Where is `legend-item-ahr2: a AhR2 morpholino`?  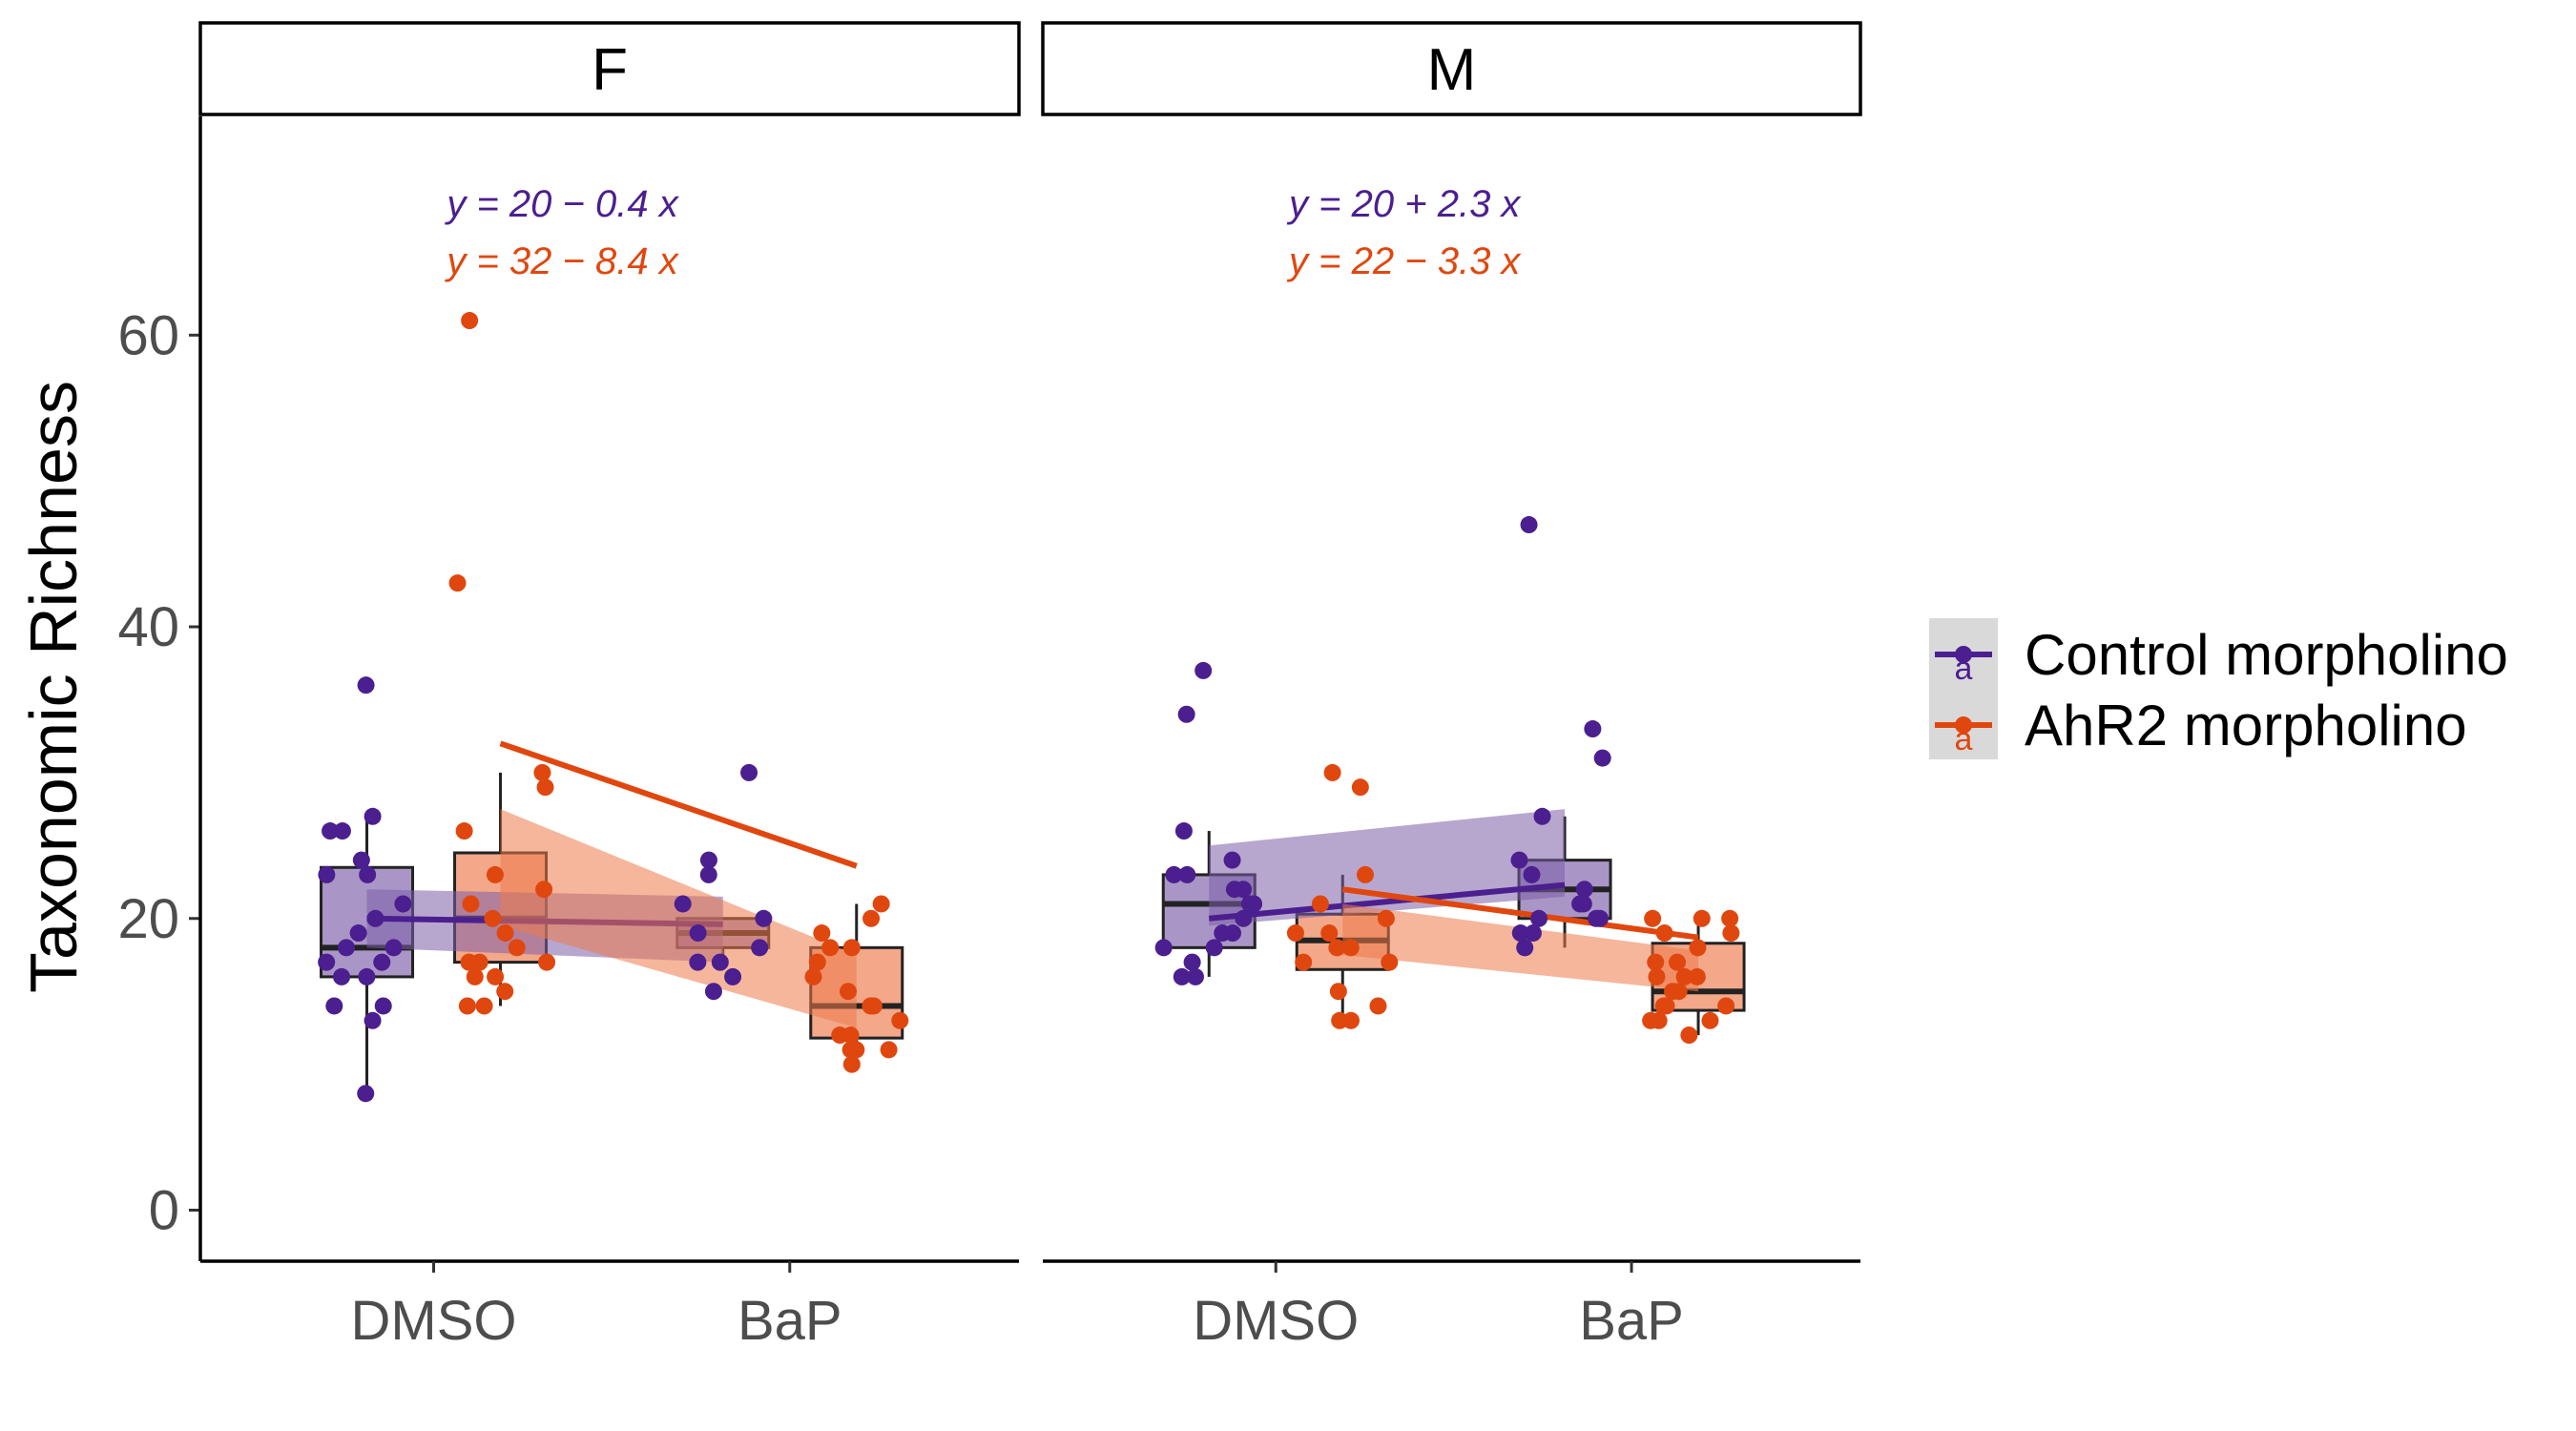
legend-item-ahr2: a AhR2 morpholino is located at coordinates (2201, 725).